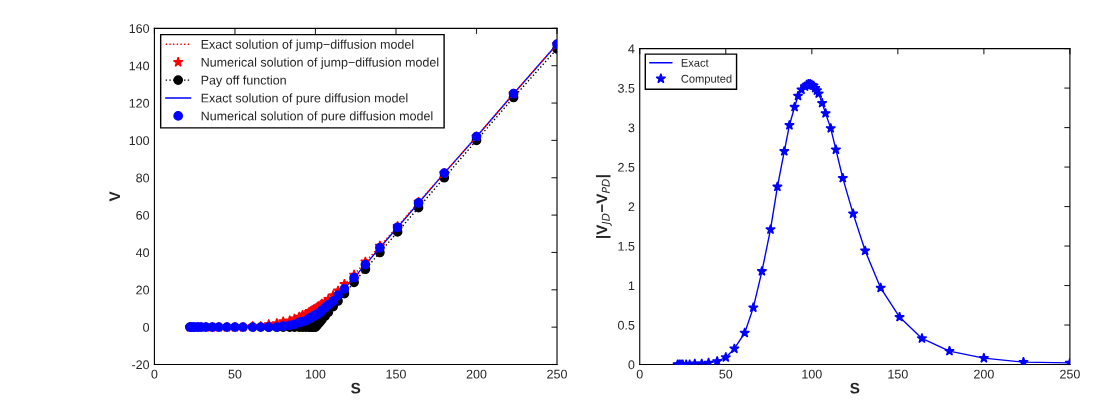  Describe the element at coordinates (143, 290) in the screenshot. I see `y-tick-label: 20` at that location.